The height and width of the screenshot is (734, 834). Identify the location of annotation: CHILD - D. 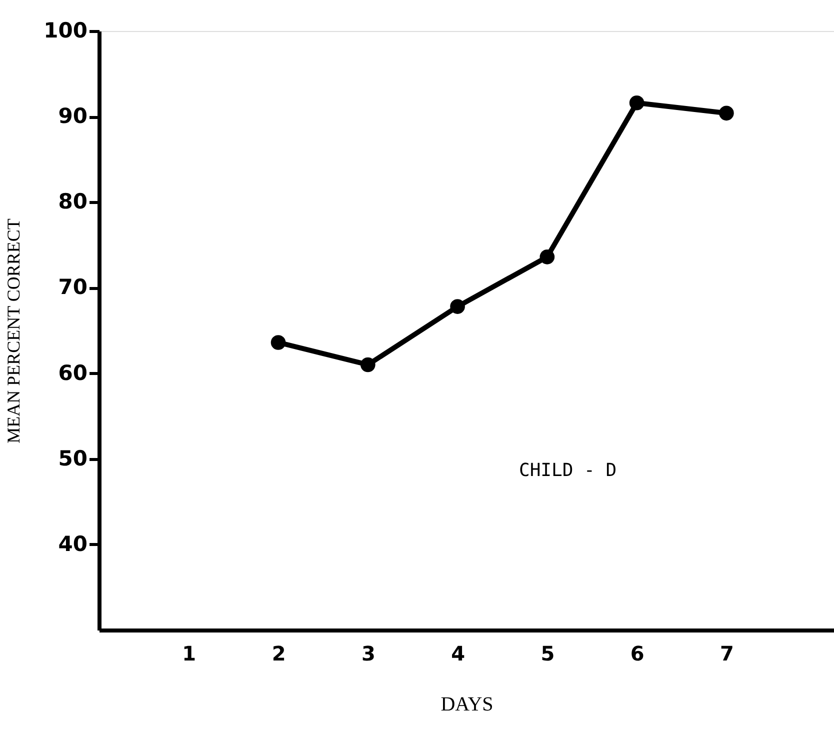
(568, 470).